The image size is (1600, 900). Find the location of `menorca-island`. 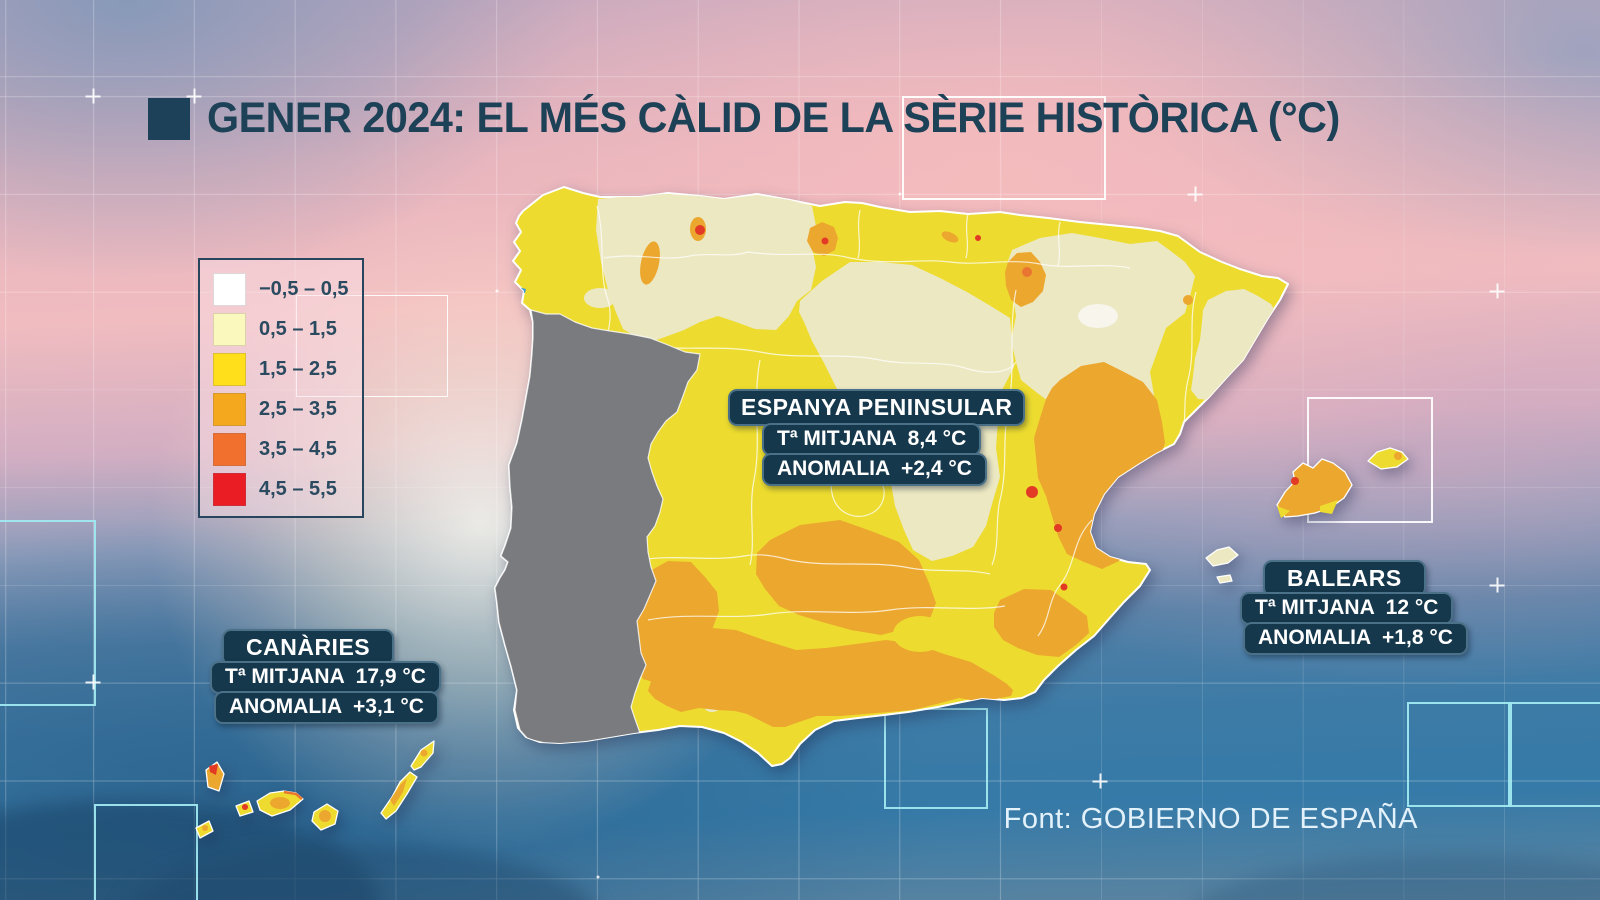

menorca-island is located at coordinates (1388, 458).